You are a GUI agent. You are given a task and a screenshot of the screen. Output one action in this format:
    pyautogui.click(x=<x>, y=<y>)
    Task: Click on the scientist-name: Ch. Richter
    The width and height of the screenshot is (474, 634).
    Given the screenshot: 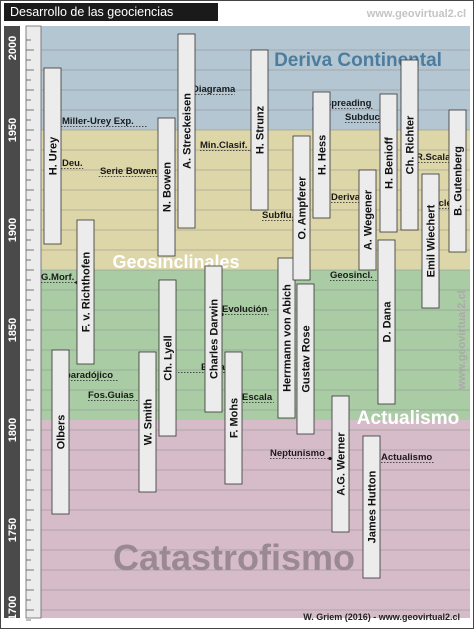 What is the action you would take?
    pyautogui.click(x=411, y=144)
    